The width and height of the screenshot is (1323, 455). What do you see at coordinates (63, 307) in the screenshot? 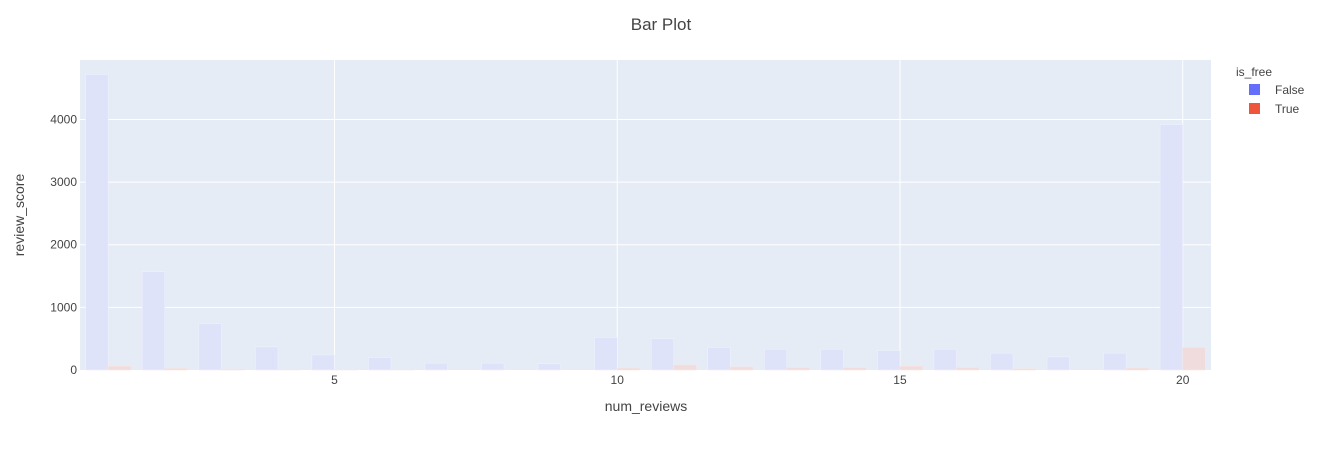
I see `y-tick-label: 1000` at bounding box center [63, 307].